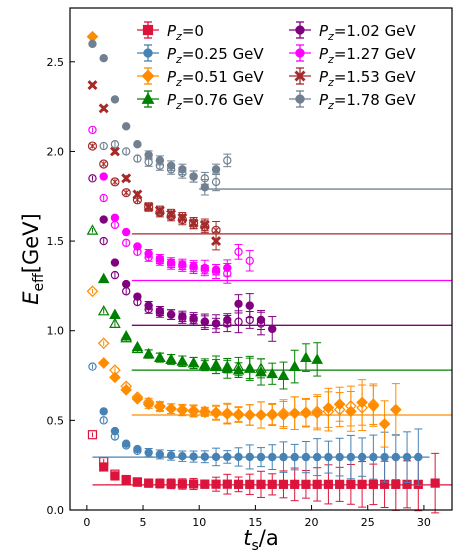  Describe the element at coordinates (368, 522) in the screenshot. I see `x-tick-label: 25` at that location.